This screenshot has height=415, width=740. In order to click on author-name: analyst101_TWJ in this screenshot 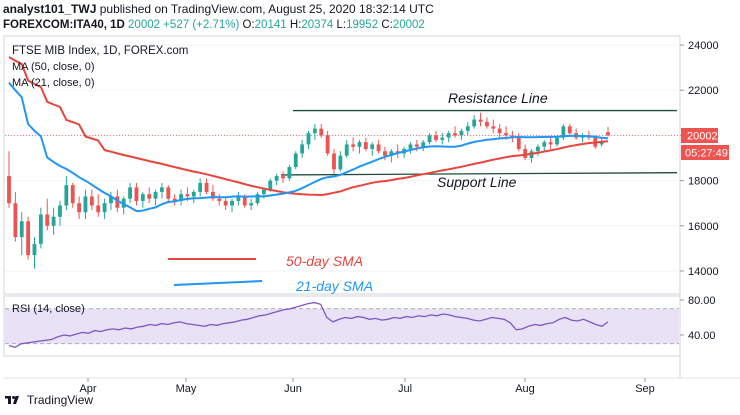, I will do `click(50, 9)`.